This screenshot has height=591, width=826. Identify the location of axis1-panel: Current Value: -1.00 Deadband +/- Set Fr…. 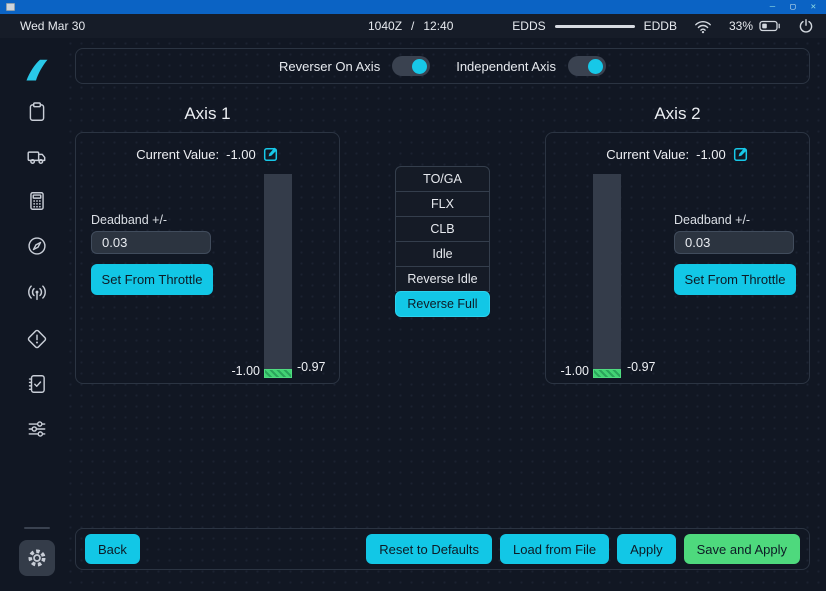
(207, 258).